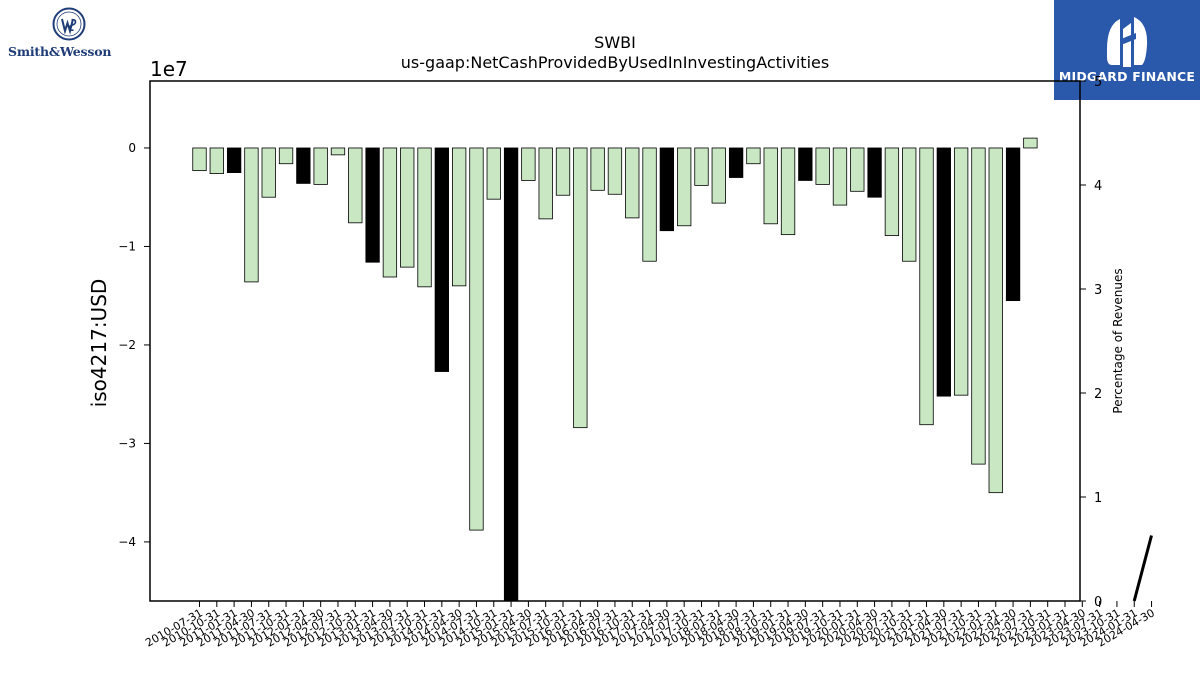 Image resolution: width=1200 pixels, height=675 pixels. Describe the element at coordinates (1142, 568) in the screenshot. I see `percentage-line` at that location.